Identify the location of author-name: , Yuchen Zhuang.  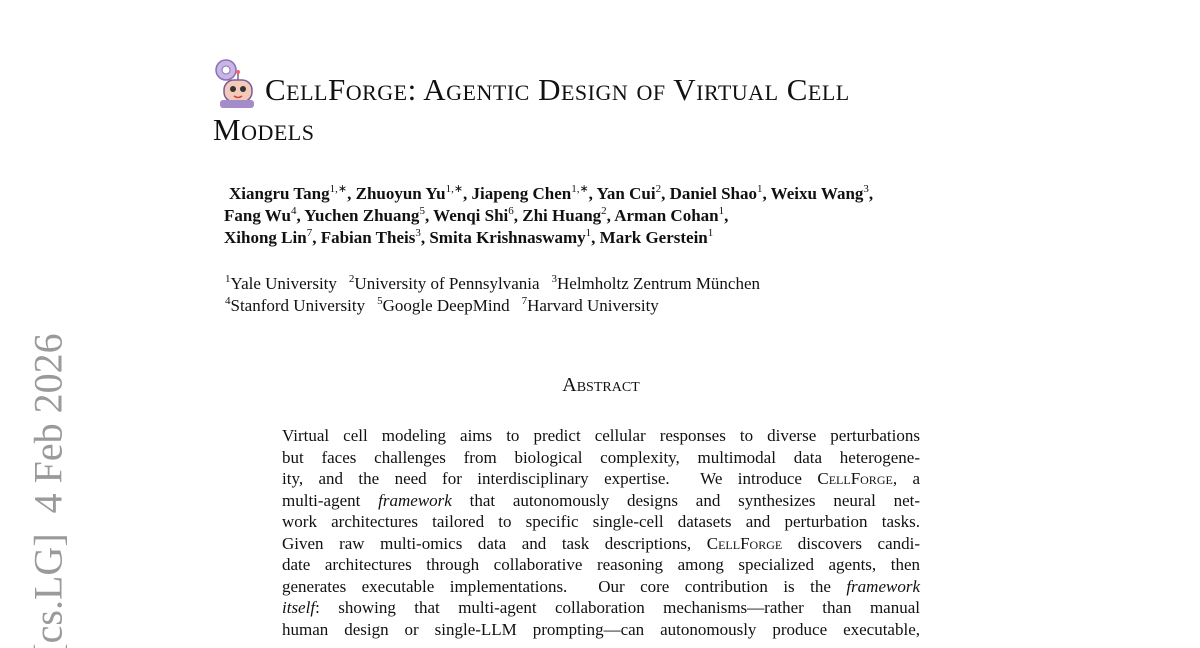
(358, 215).